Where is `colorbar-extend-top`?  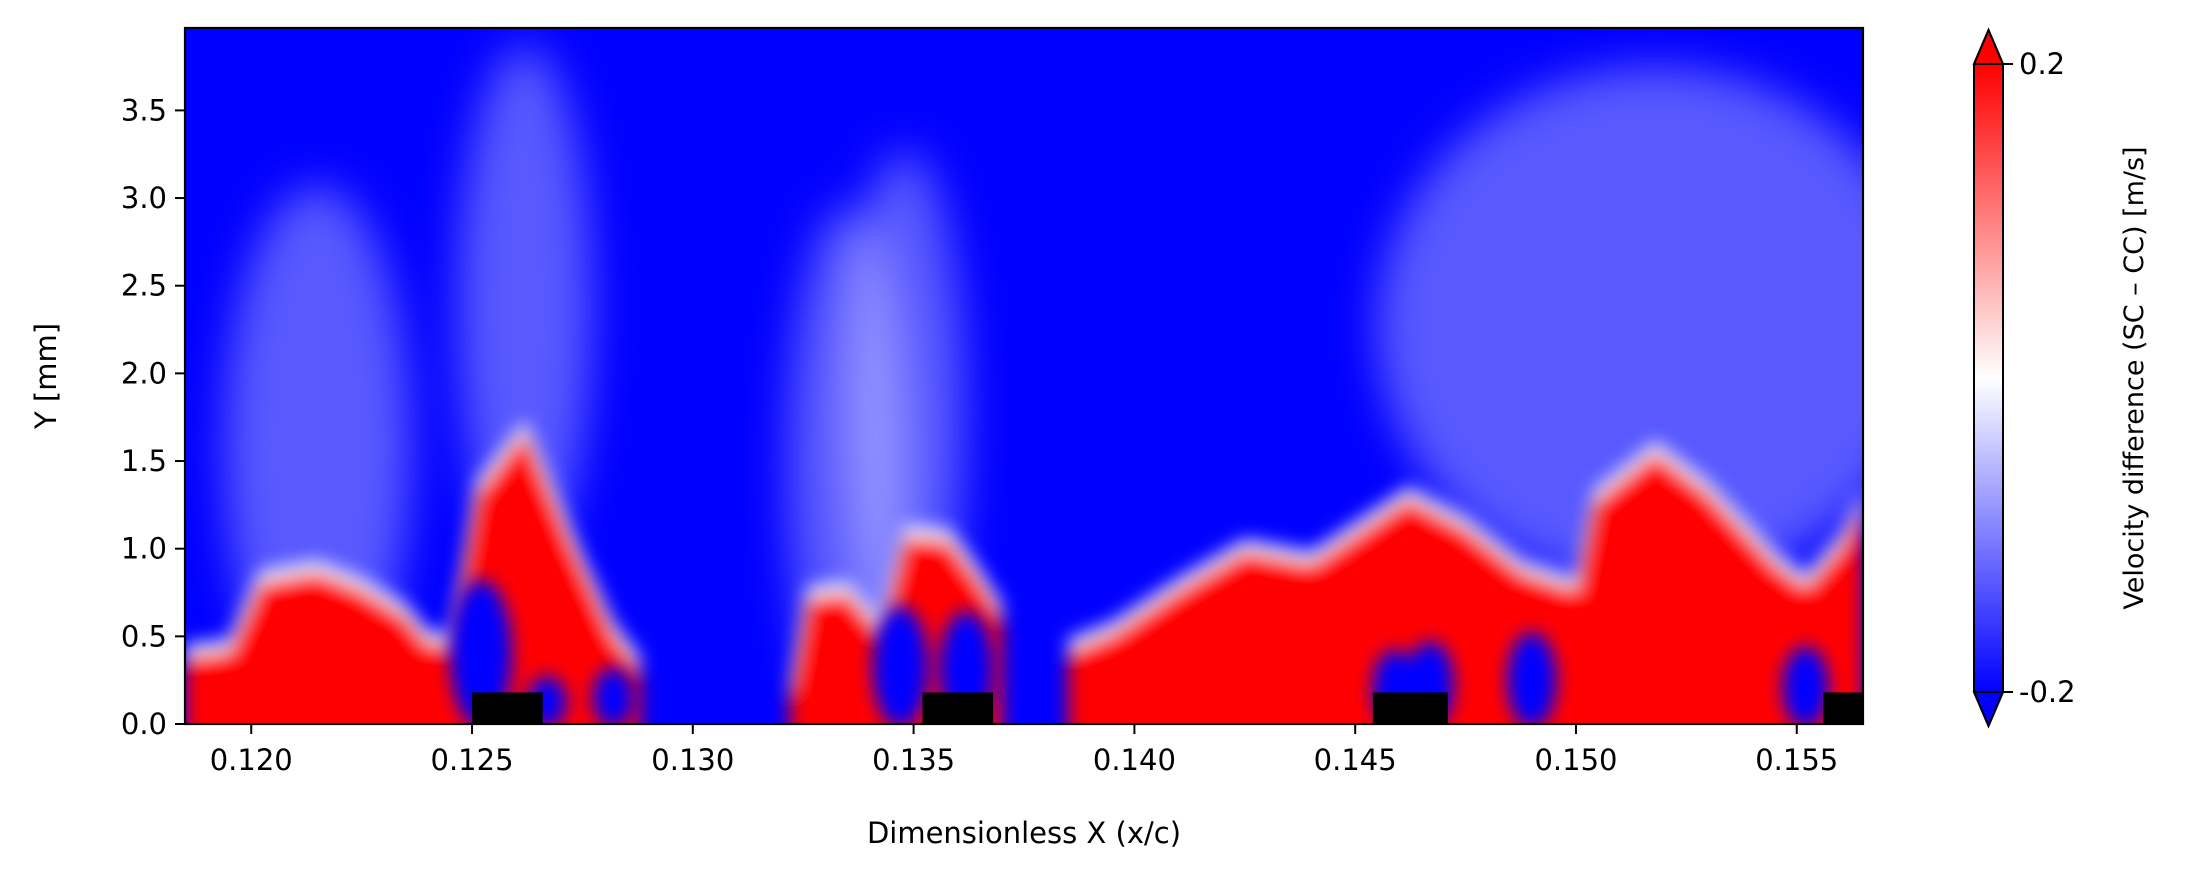
colorbar-extend-top is located at coordinates (1988, 46).